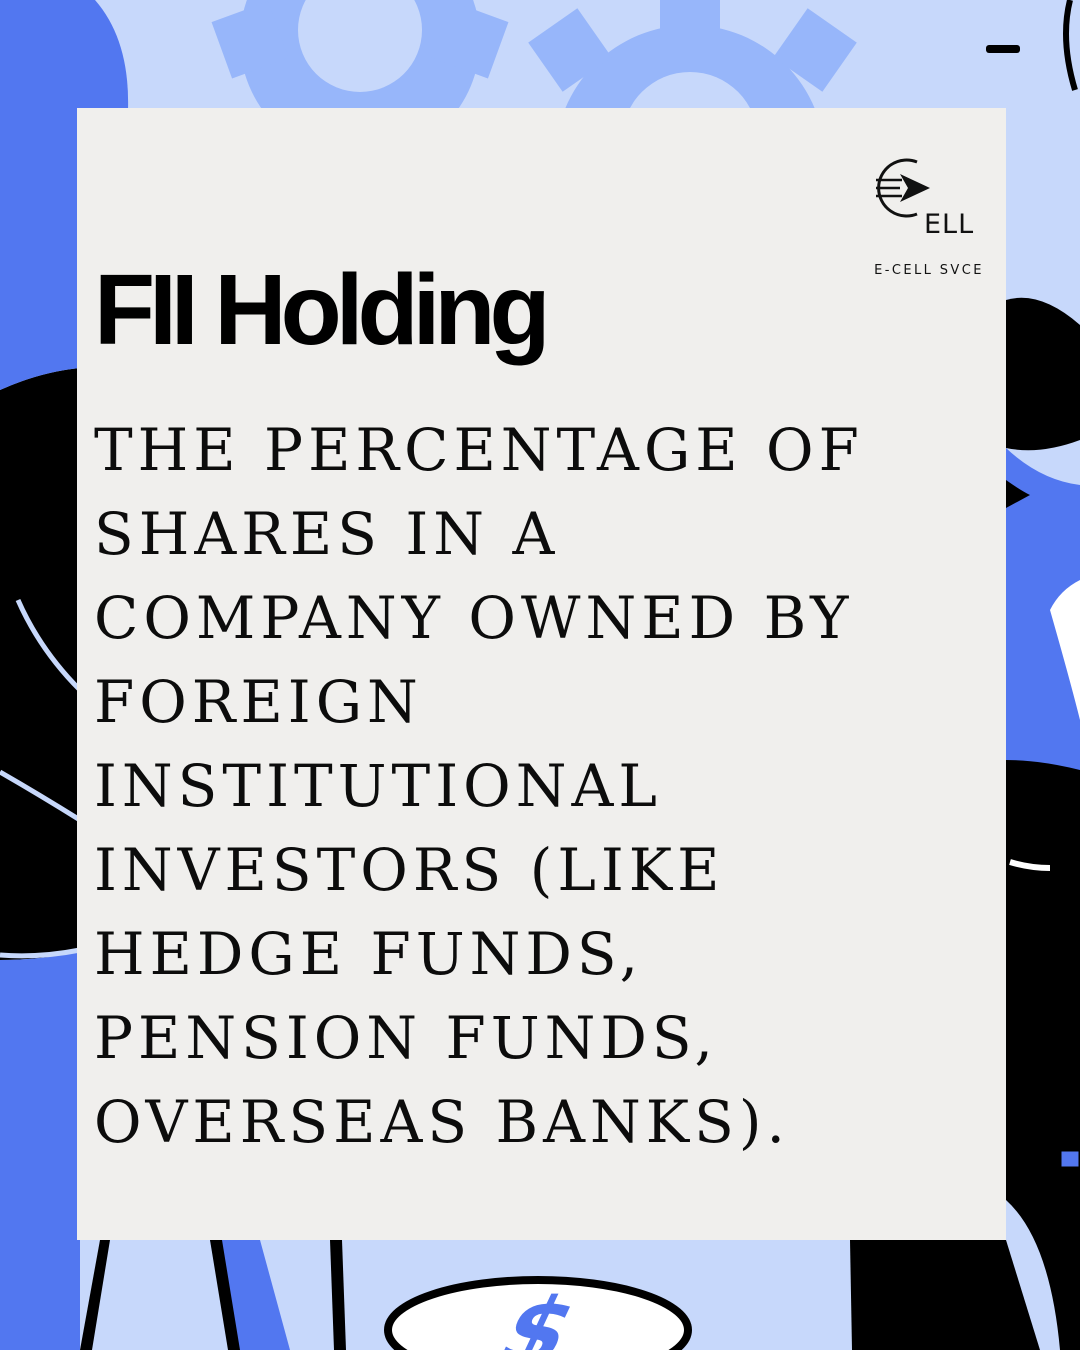  Describe the element at coordinates (929, 270) in the screenshot. I see `logo-caption: E-CELL SVCE` at that location.